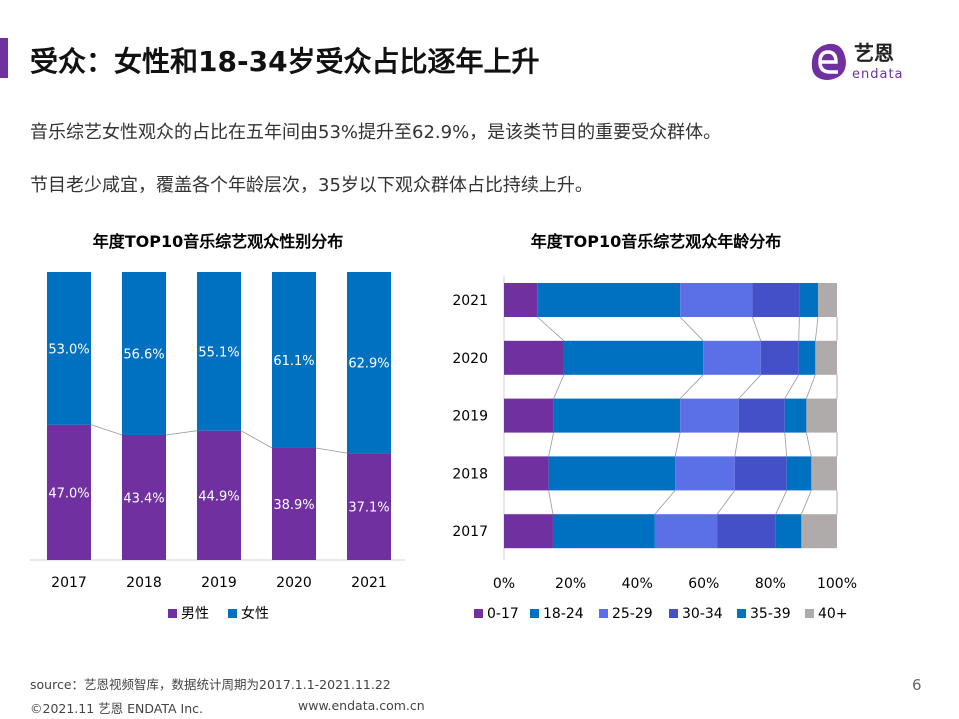  I want to click on bar-女性-2019, so click(219, 351).